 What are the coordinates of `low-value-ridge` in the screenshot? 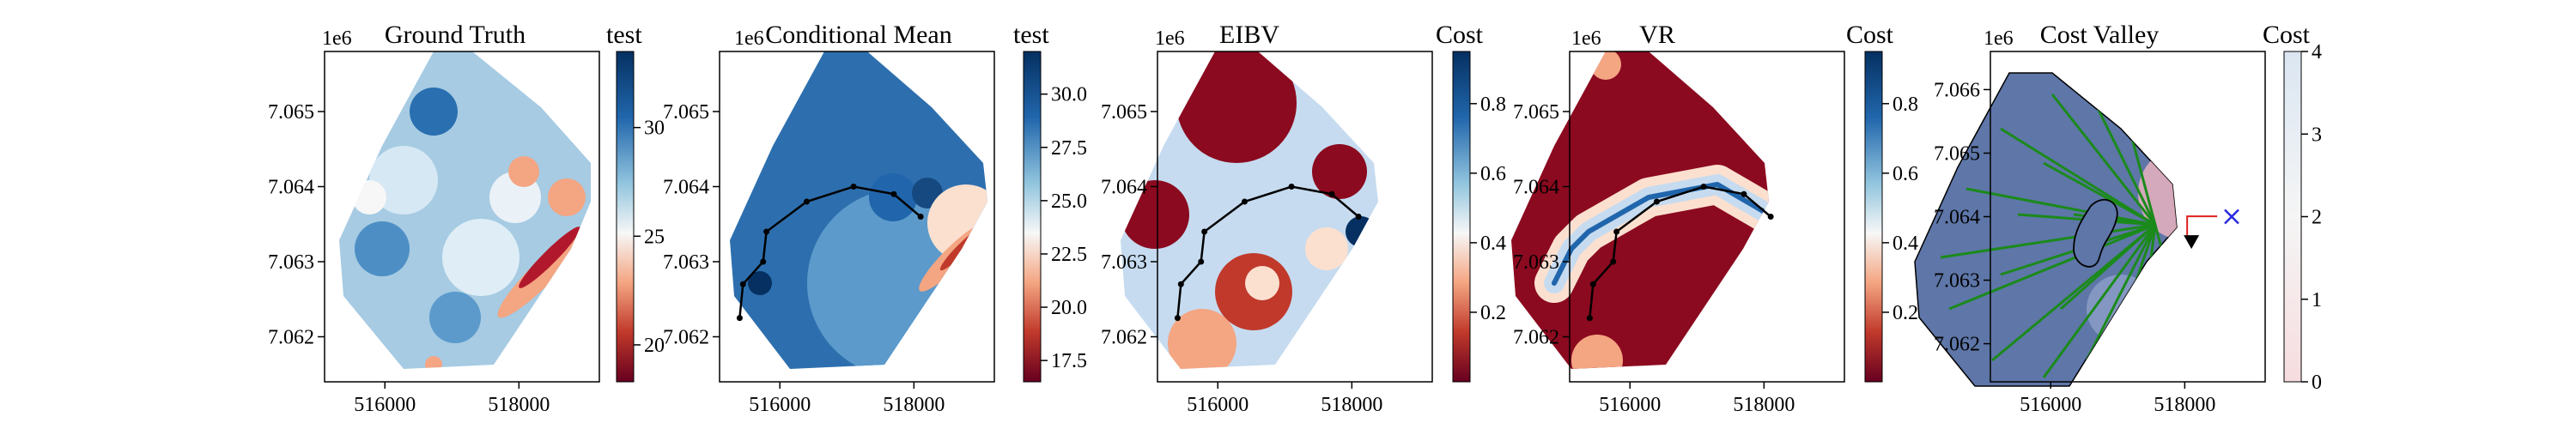 It's located at (550, 257).